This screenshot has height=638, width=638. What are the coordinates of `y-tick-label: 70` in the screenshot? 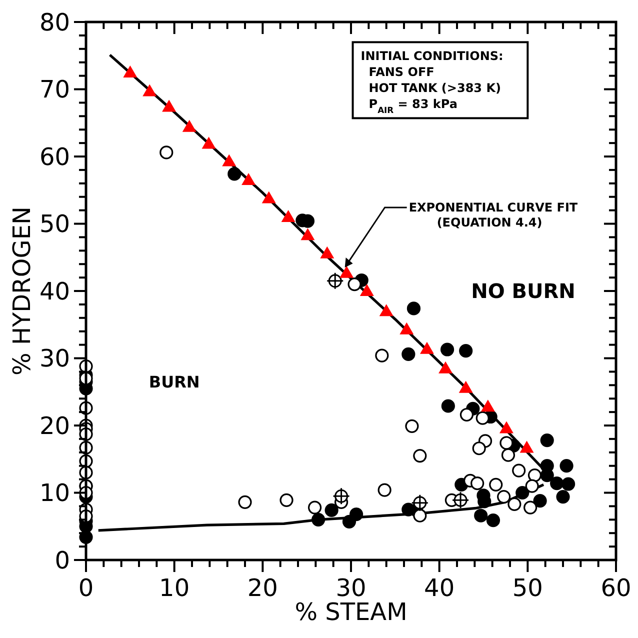 It's located at (54, 90).